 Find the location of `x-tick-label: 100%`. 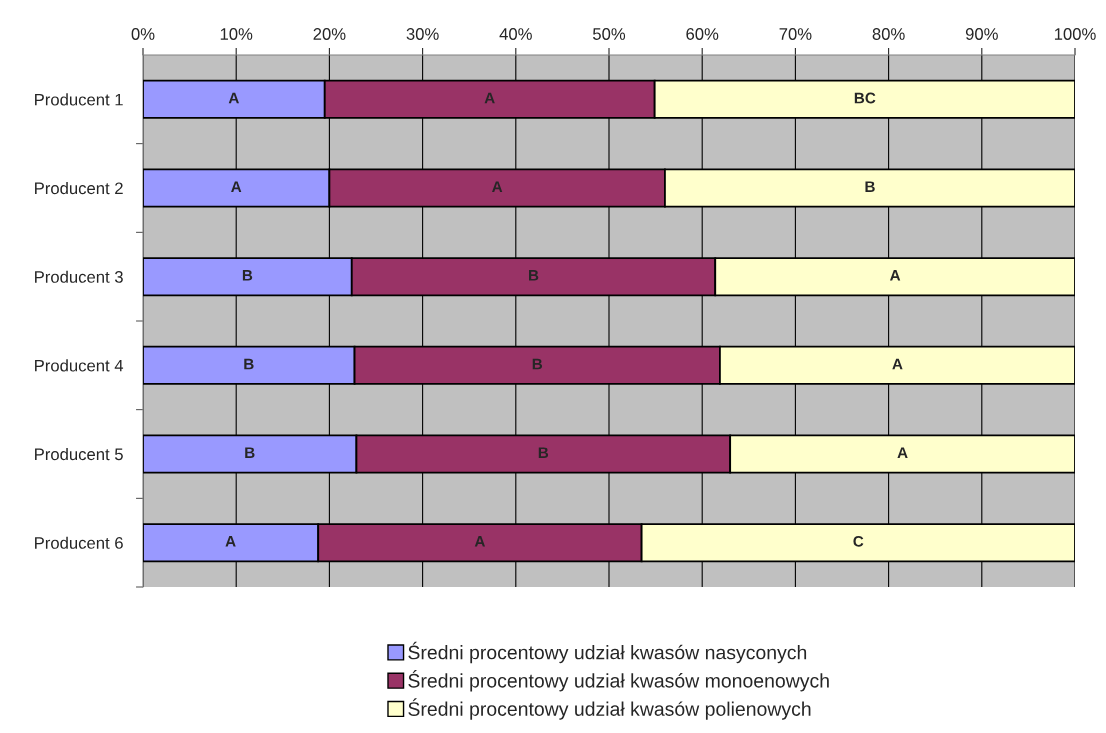

x-tick-label: 100% is located at coordinates (1075, 34).